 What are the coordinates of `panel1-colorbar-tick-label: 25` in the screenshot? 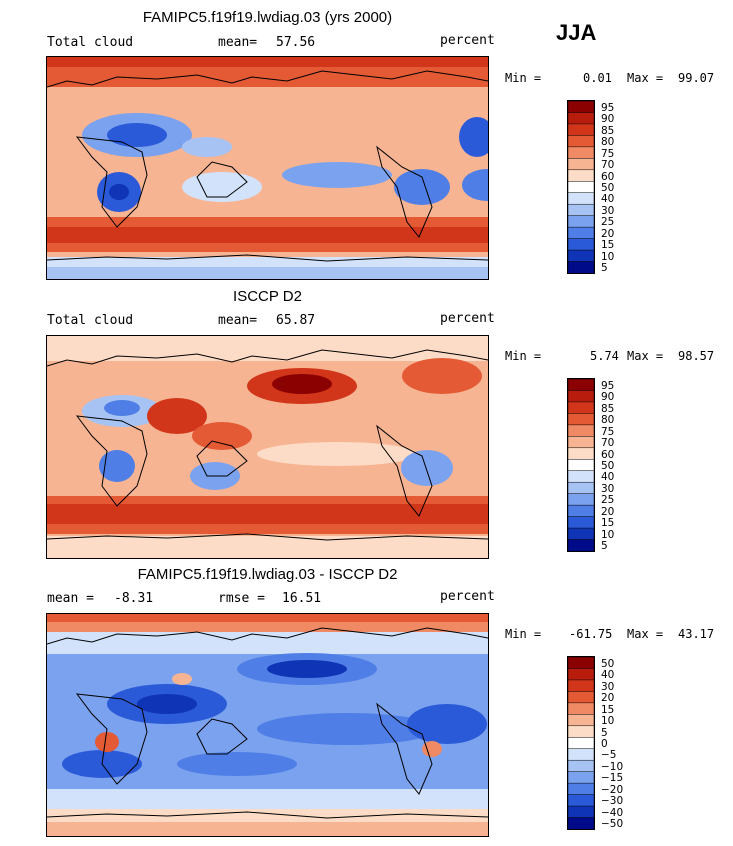 It's located at (608, 222).